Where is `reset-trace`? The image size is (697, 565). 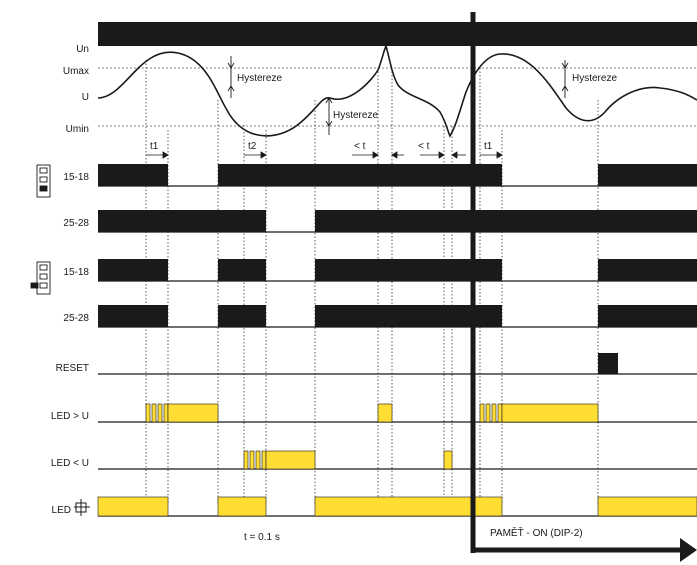 reset-trace is located at coordinates (397, 364).